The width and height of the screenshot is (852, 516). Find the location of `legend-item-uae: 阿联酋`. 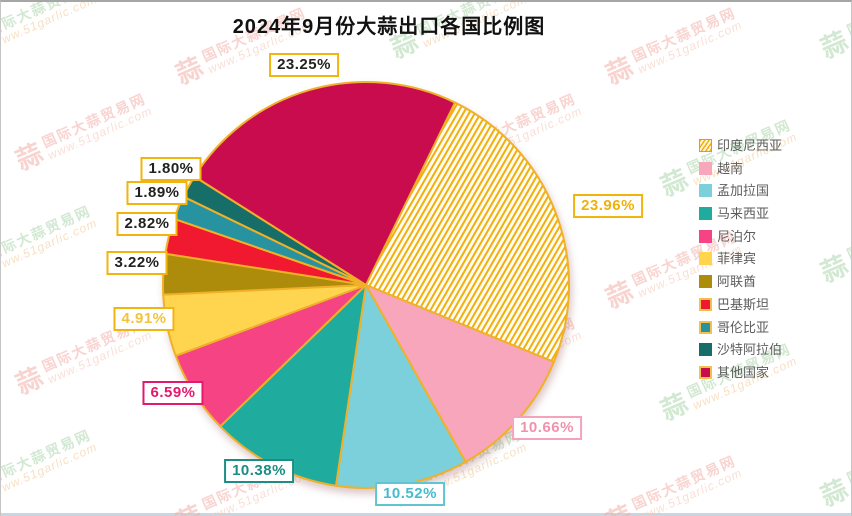

legend-item-uae: 阿联酋 is located at coordinates (740, 282).